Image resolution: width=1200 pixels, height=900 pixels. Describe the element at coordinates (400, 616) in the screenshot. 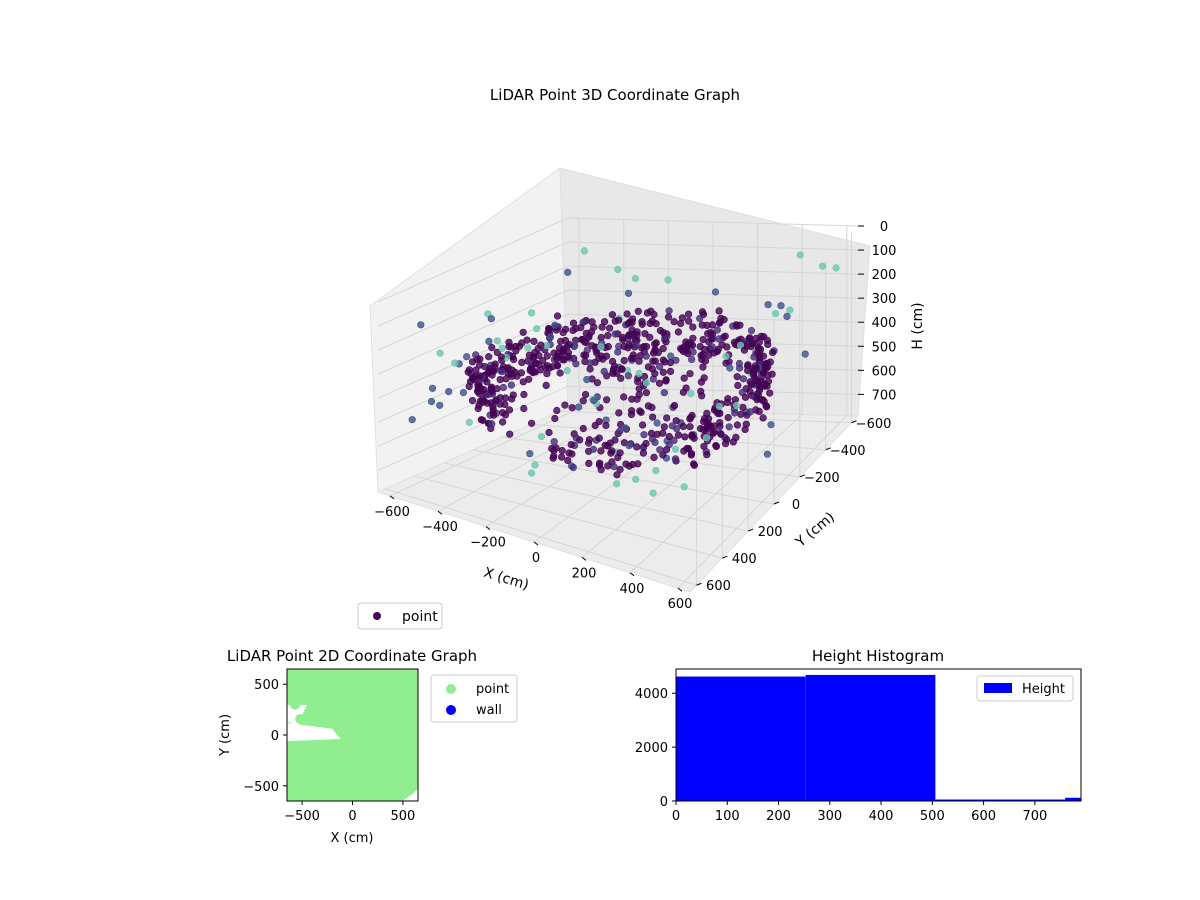

I see `legend-3d: point` at that location.